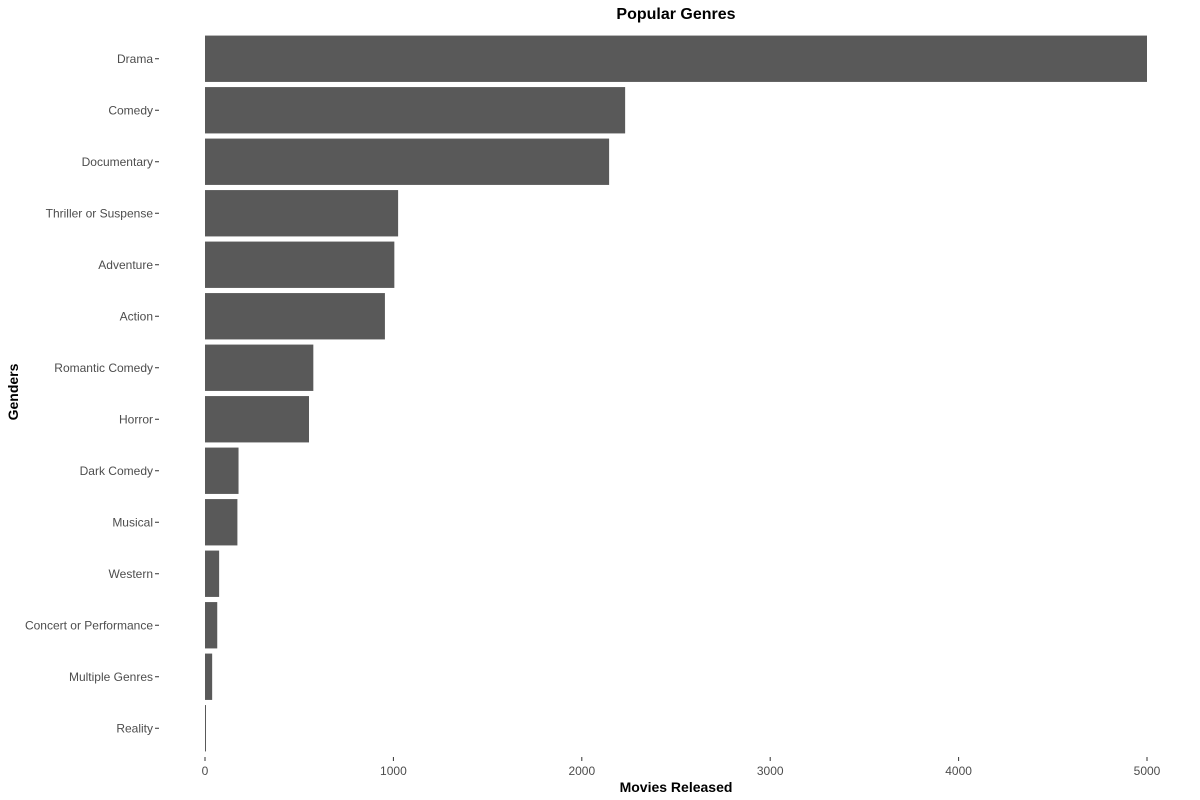  What do you see at coordinates (295, 316) in the screenshot?
I see `bar-action` at bounding box center [295, 316].